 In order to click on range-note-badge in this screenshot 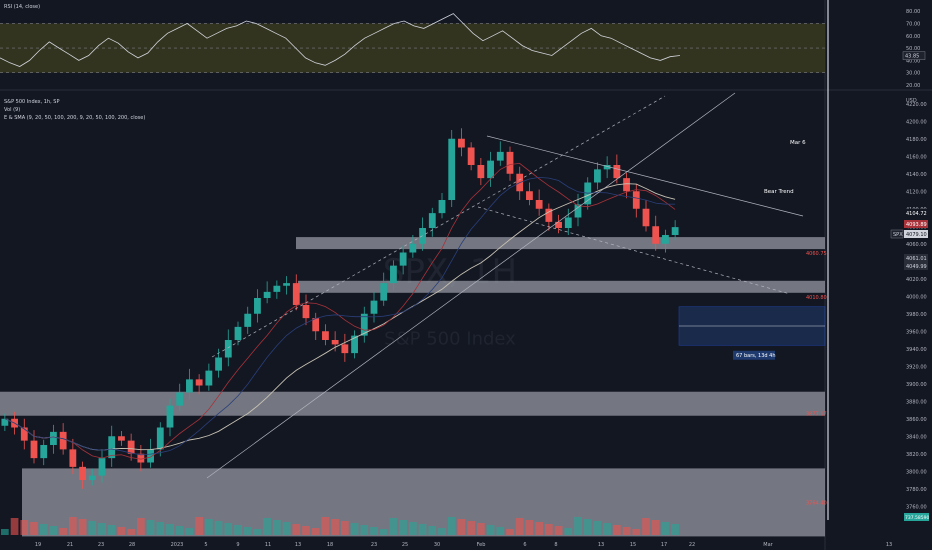, I will do `click(754, 355)`.